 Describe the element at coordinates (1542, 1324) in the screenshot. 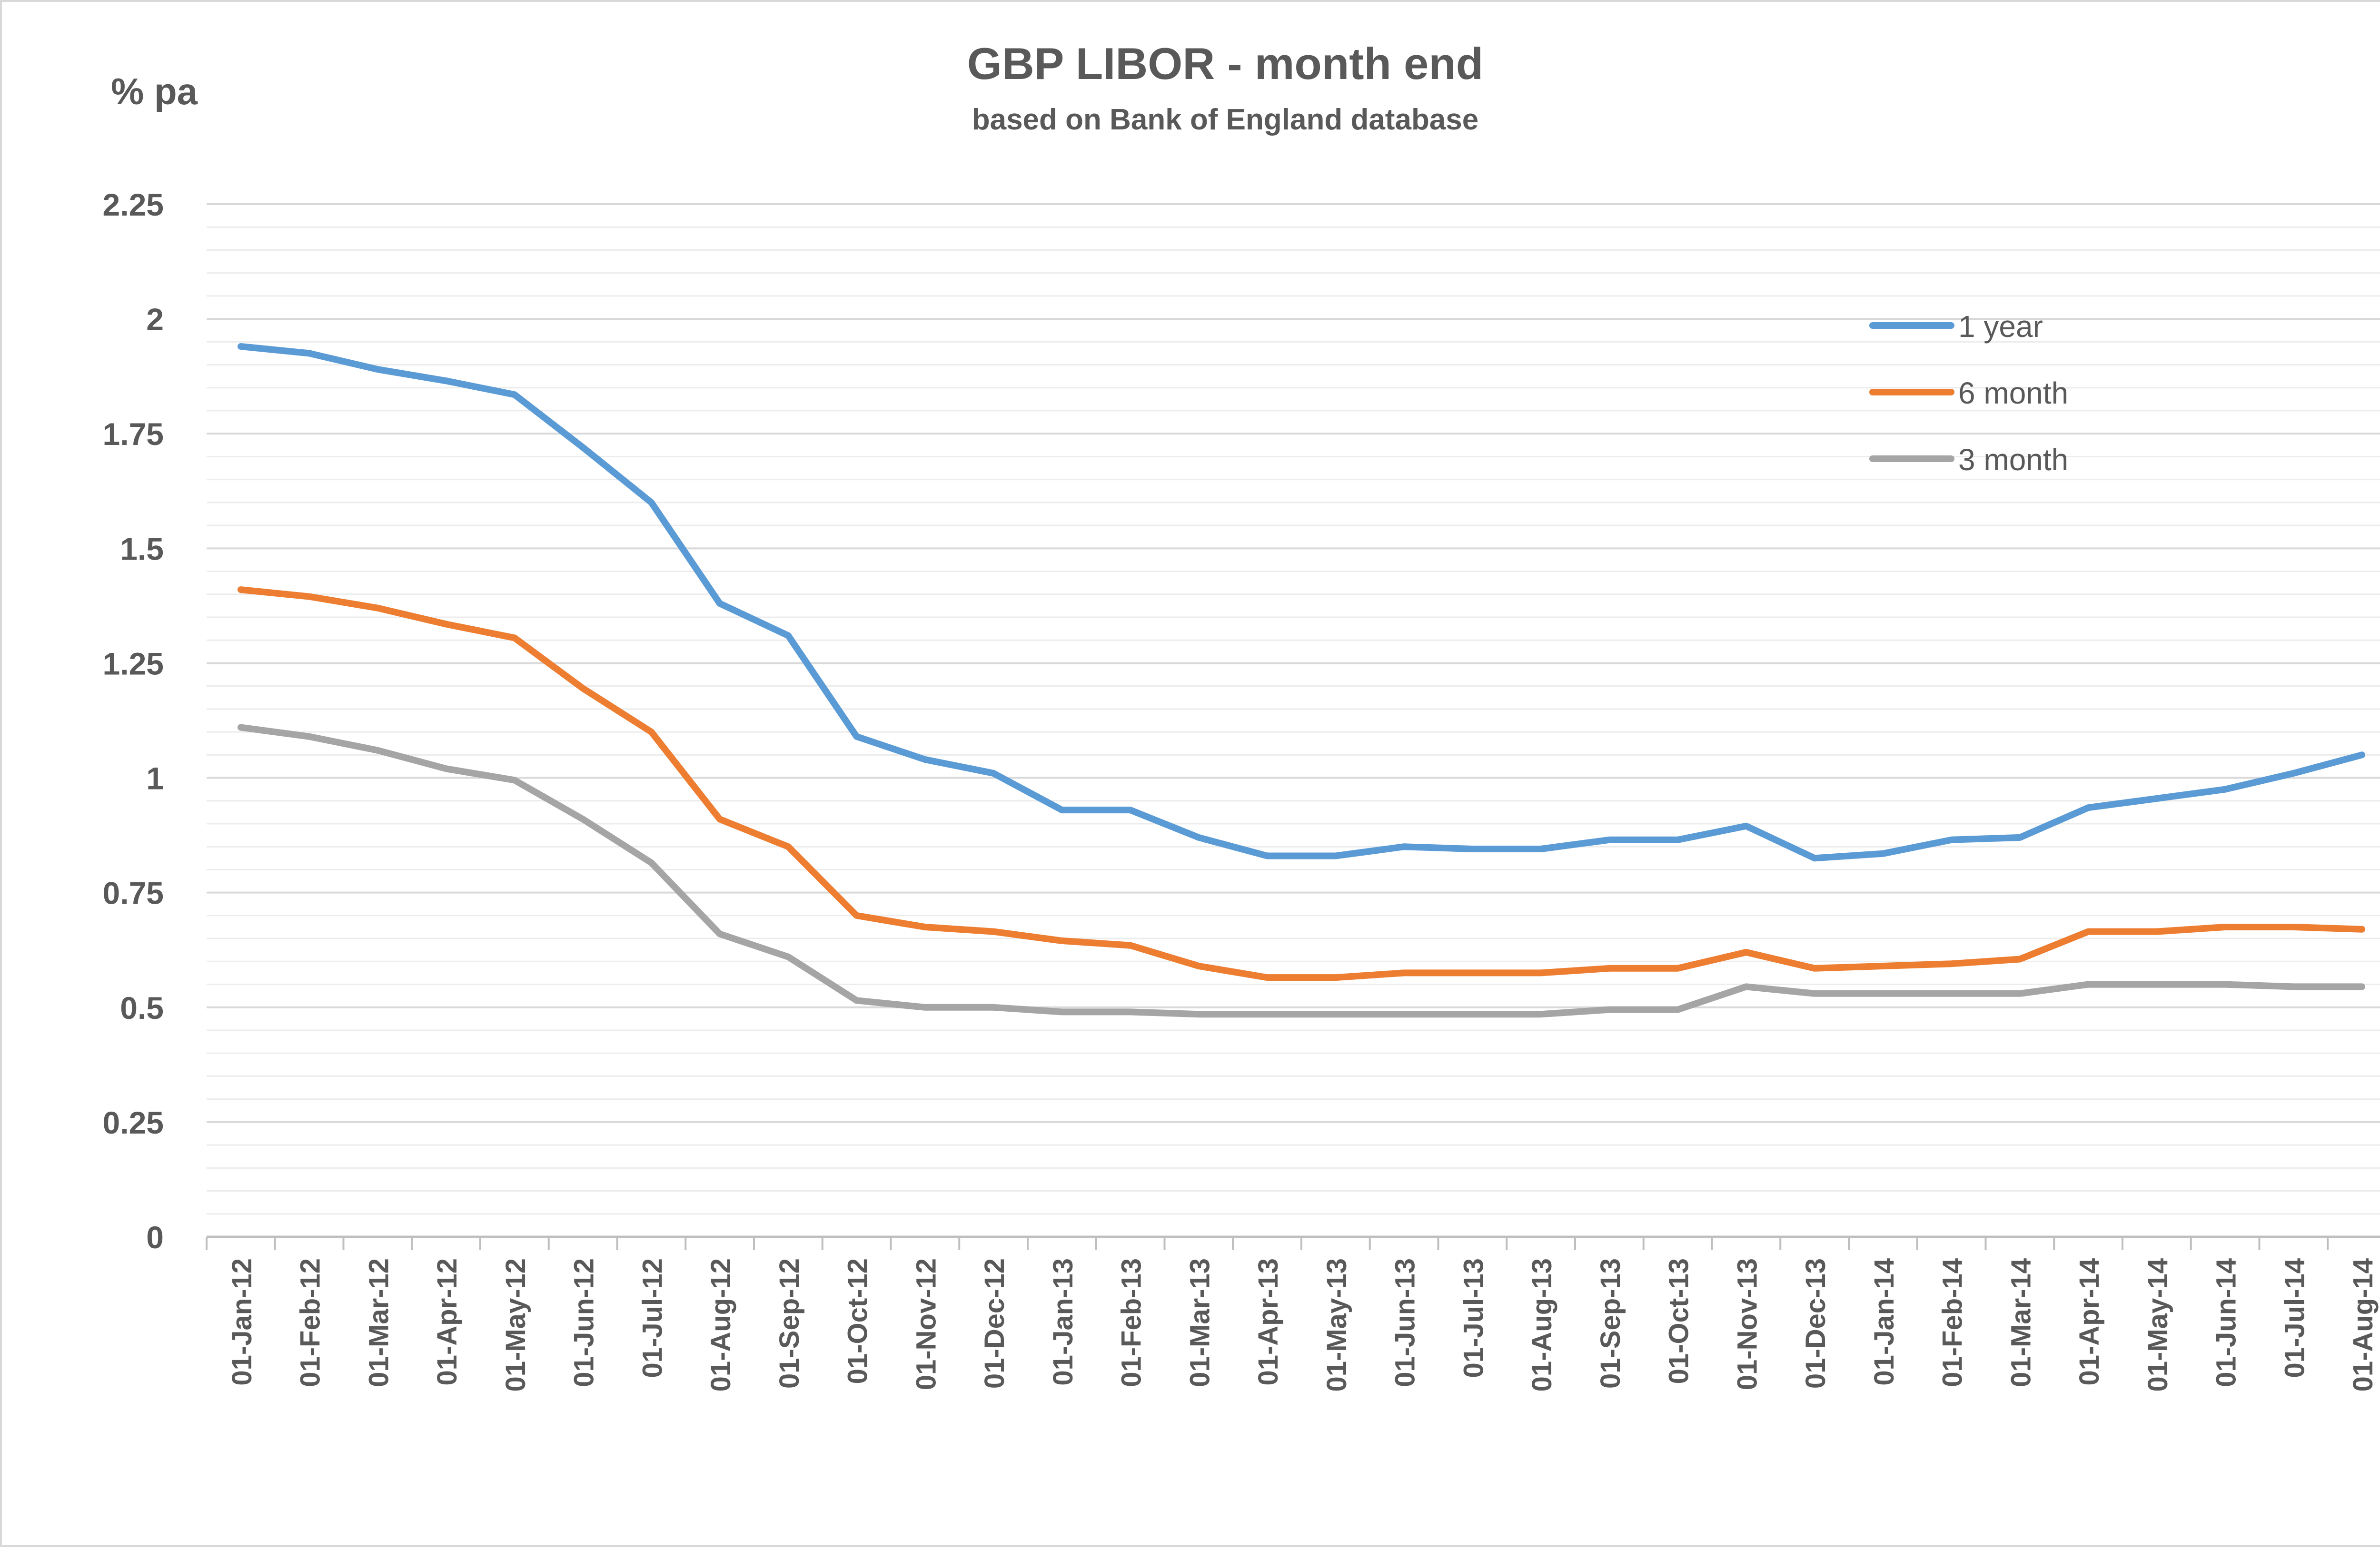

I see `x-tick-label: 01-Aug-13` at that location.